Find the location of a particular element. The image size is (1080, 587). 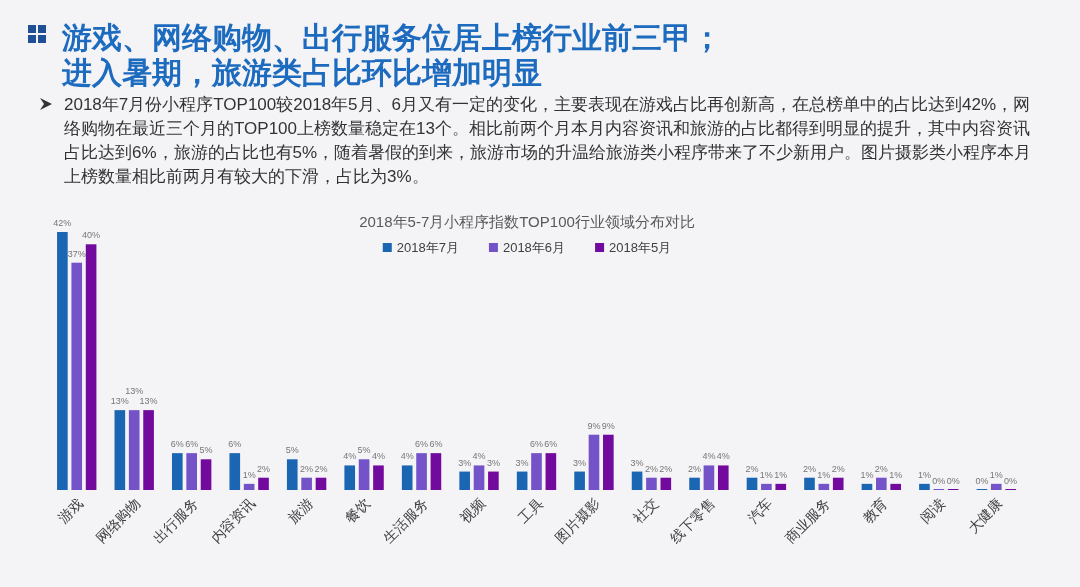

data-label: 9% is located at coordinates (608, 425).